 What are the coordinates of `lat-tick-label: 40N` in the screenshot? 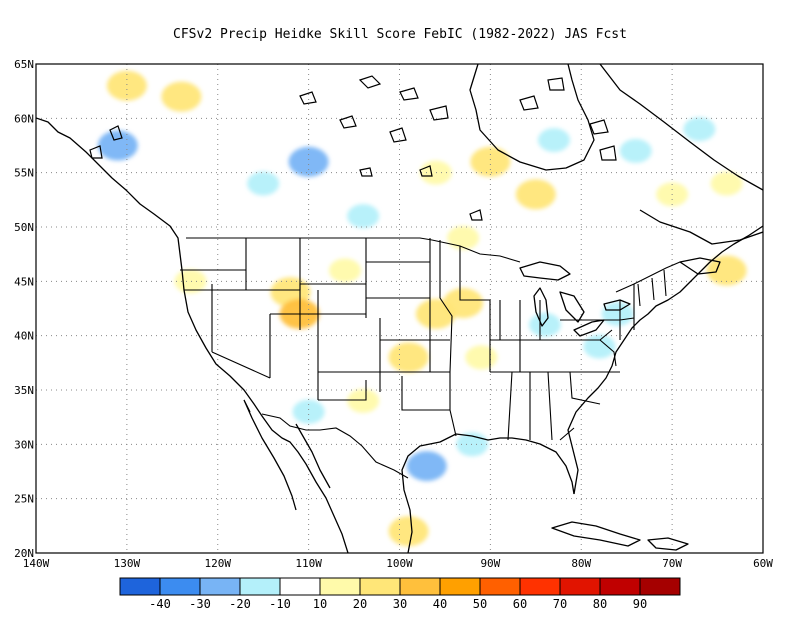 It's located at (24, 336).